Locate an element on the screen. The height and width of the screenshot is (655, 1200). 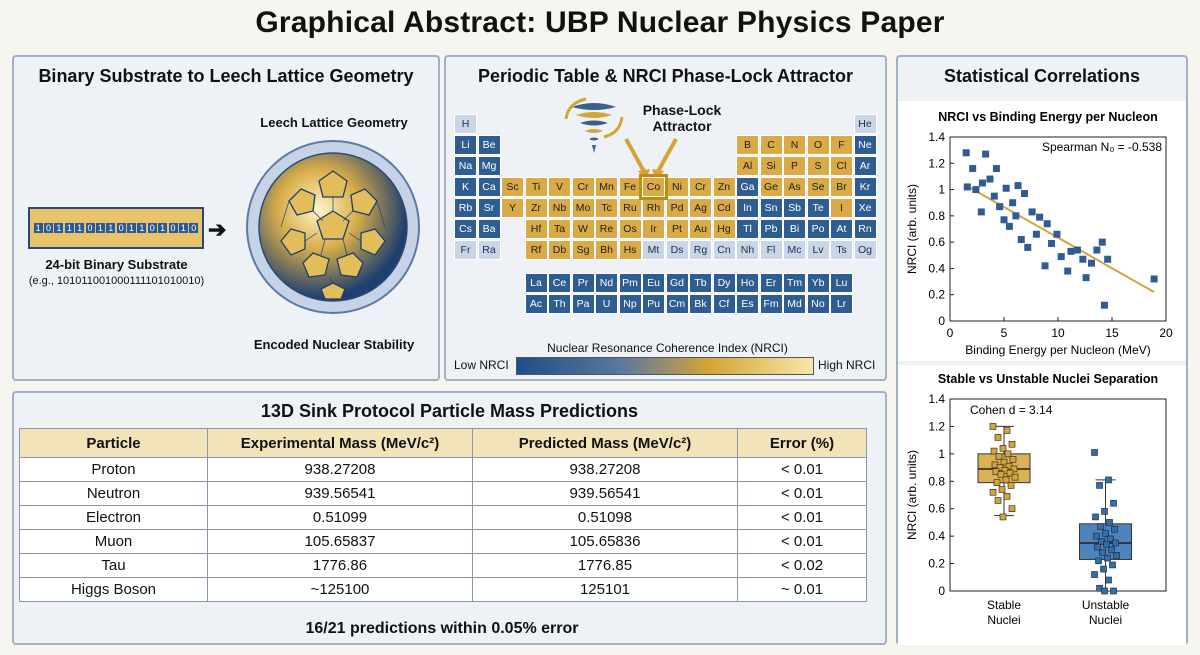
element-te: Te is located at coordinates (818, 208).